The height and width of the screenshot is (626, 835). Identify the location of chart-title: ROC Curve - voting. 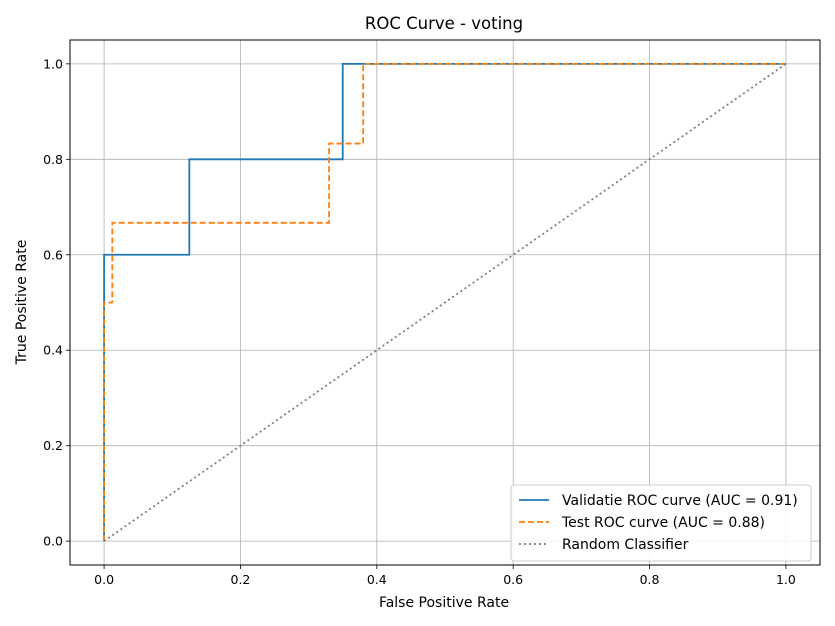
(444, 23).